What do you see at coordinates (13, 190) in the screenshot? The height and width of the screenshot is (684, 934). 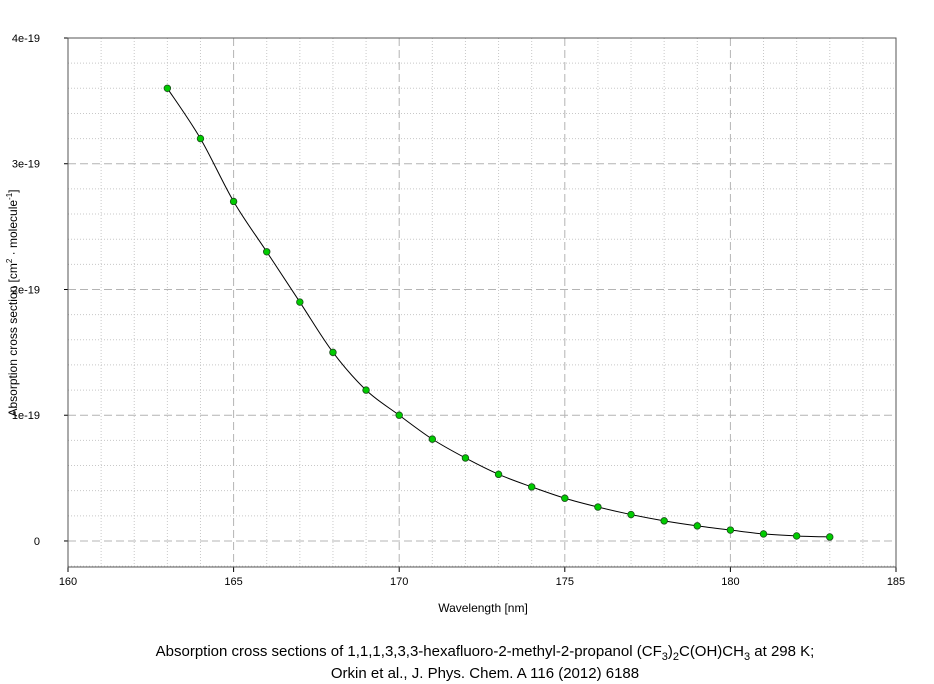 I see `y-label-part: ]` at bounding box center [13, 190].